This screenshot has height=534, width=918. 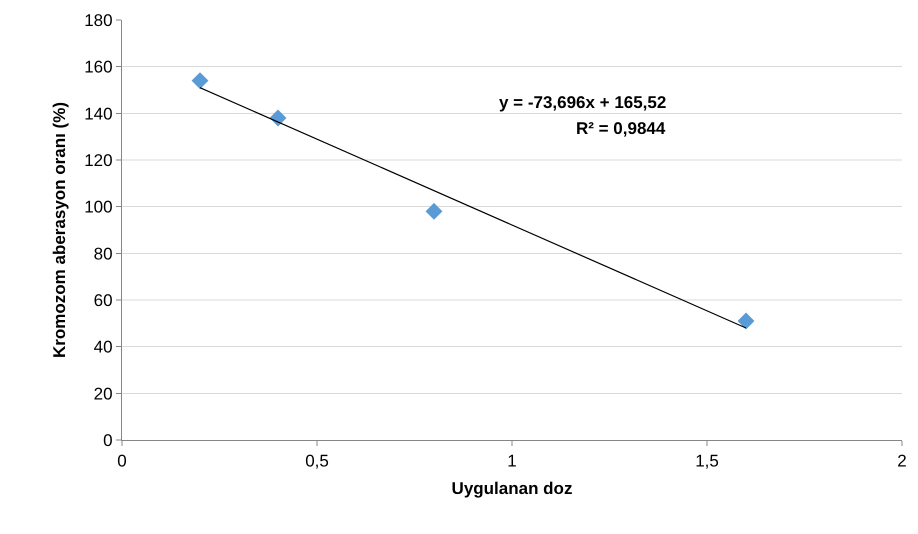 What do you see at coordinates (512, 488) in the screenshot?
I see `x-axis-title: Uygulanan doz` at bounding box center [512, 488].